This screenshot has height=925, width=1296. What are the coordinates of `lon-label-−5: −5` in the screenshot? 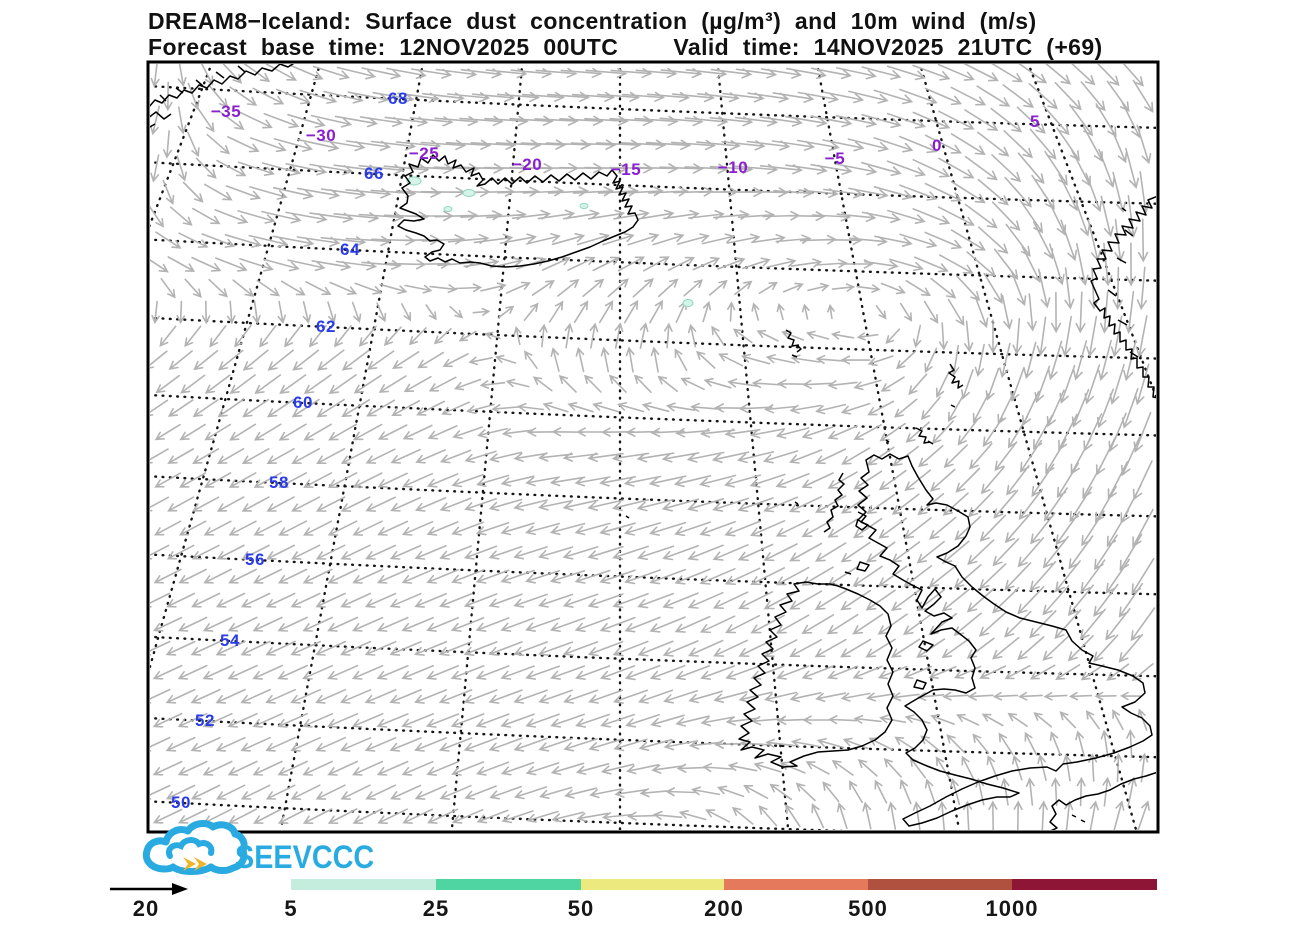 It's located at (835, 158).